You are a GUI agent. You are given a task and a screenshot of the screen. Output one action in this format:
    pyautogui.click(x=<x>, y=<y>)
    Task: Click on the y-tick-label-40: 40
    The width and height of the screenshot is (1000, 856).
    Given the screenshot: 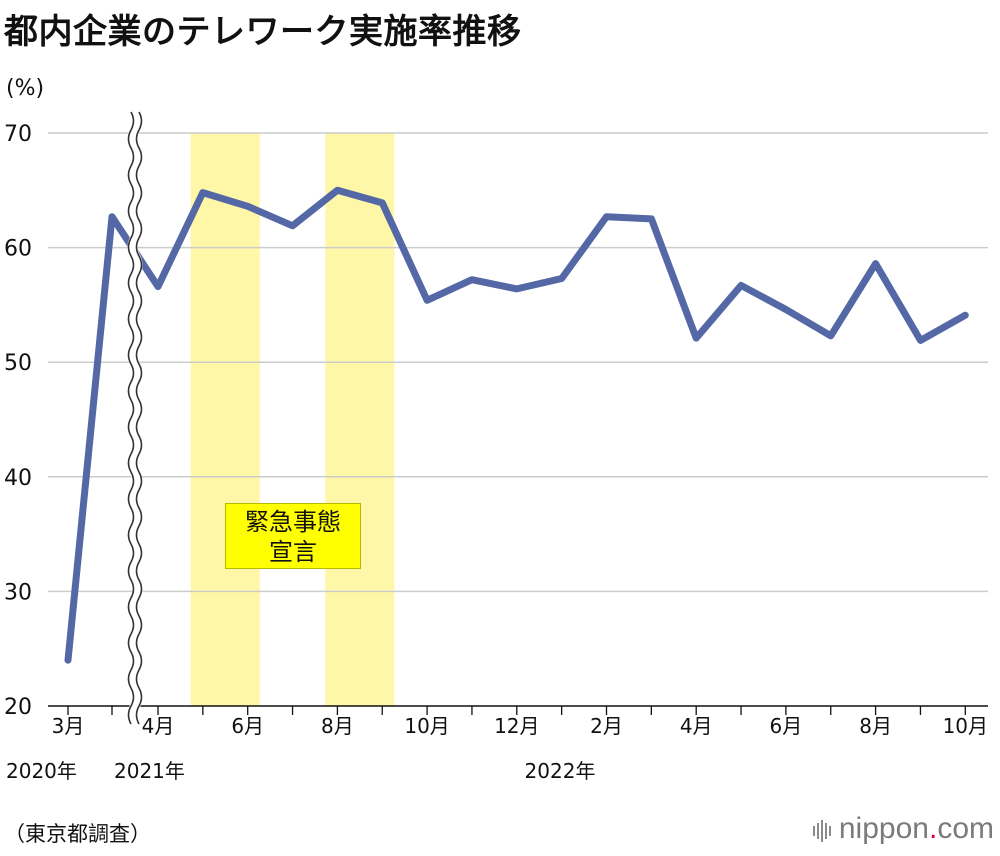 What is the action you would take?
    pyautogui.click(x=18, y=478)
    